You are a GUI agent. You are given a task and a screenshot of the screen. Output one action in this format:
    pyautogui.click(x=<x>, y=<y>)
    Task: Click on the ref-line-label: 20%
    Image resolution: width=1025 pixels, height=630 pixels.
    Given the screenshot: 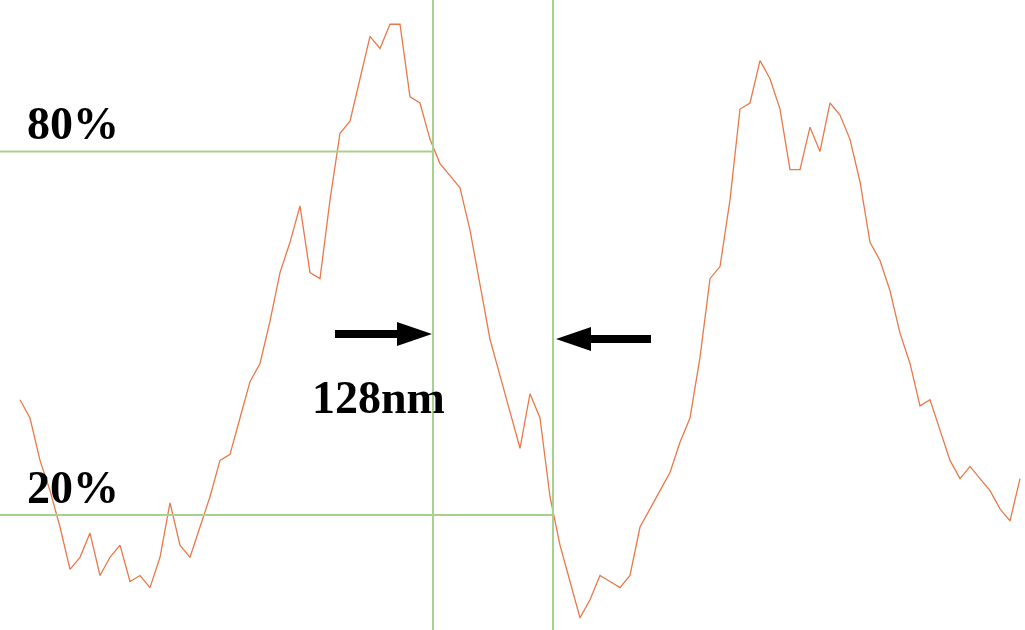 What is the action you would take?
    pyautogui.click(x=73, y=487)
    